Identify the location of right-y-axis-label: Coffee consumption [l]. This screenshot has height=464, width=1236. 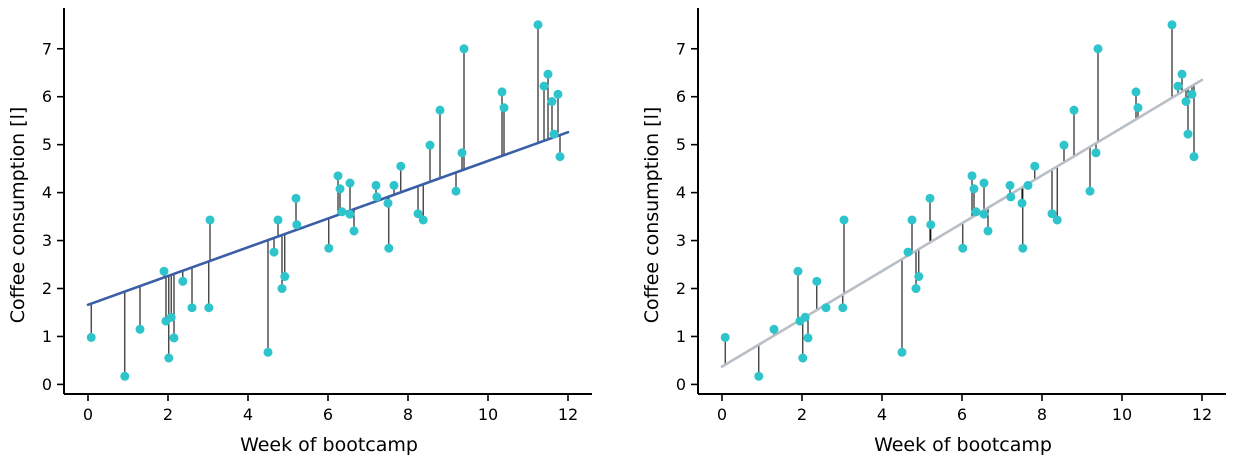
(652, 215).